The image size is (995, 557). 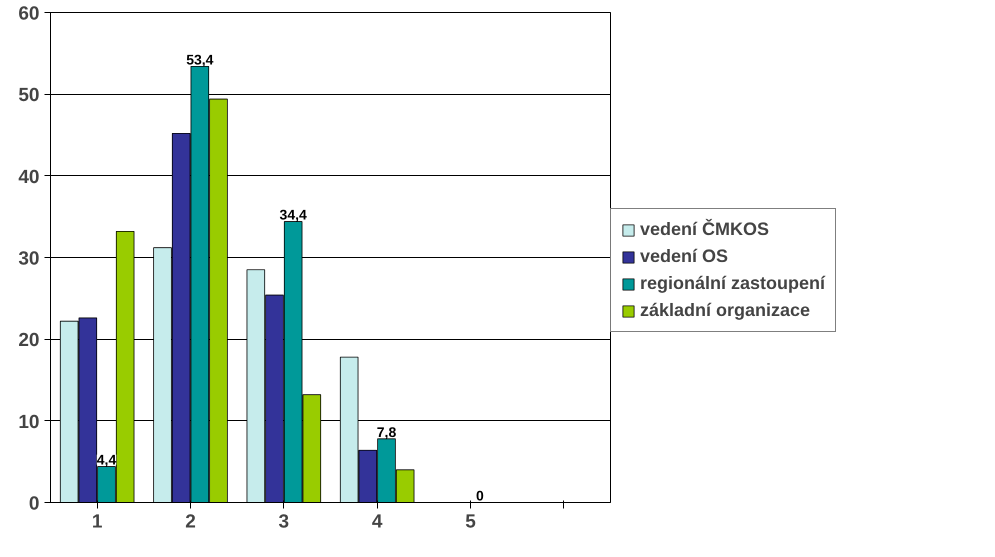 What do you see at coordinates (106, 460) in the screenshot?
I see `data-label: 4,4` at bounding box center [106, 460].